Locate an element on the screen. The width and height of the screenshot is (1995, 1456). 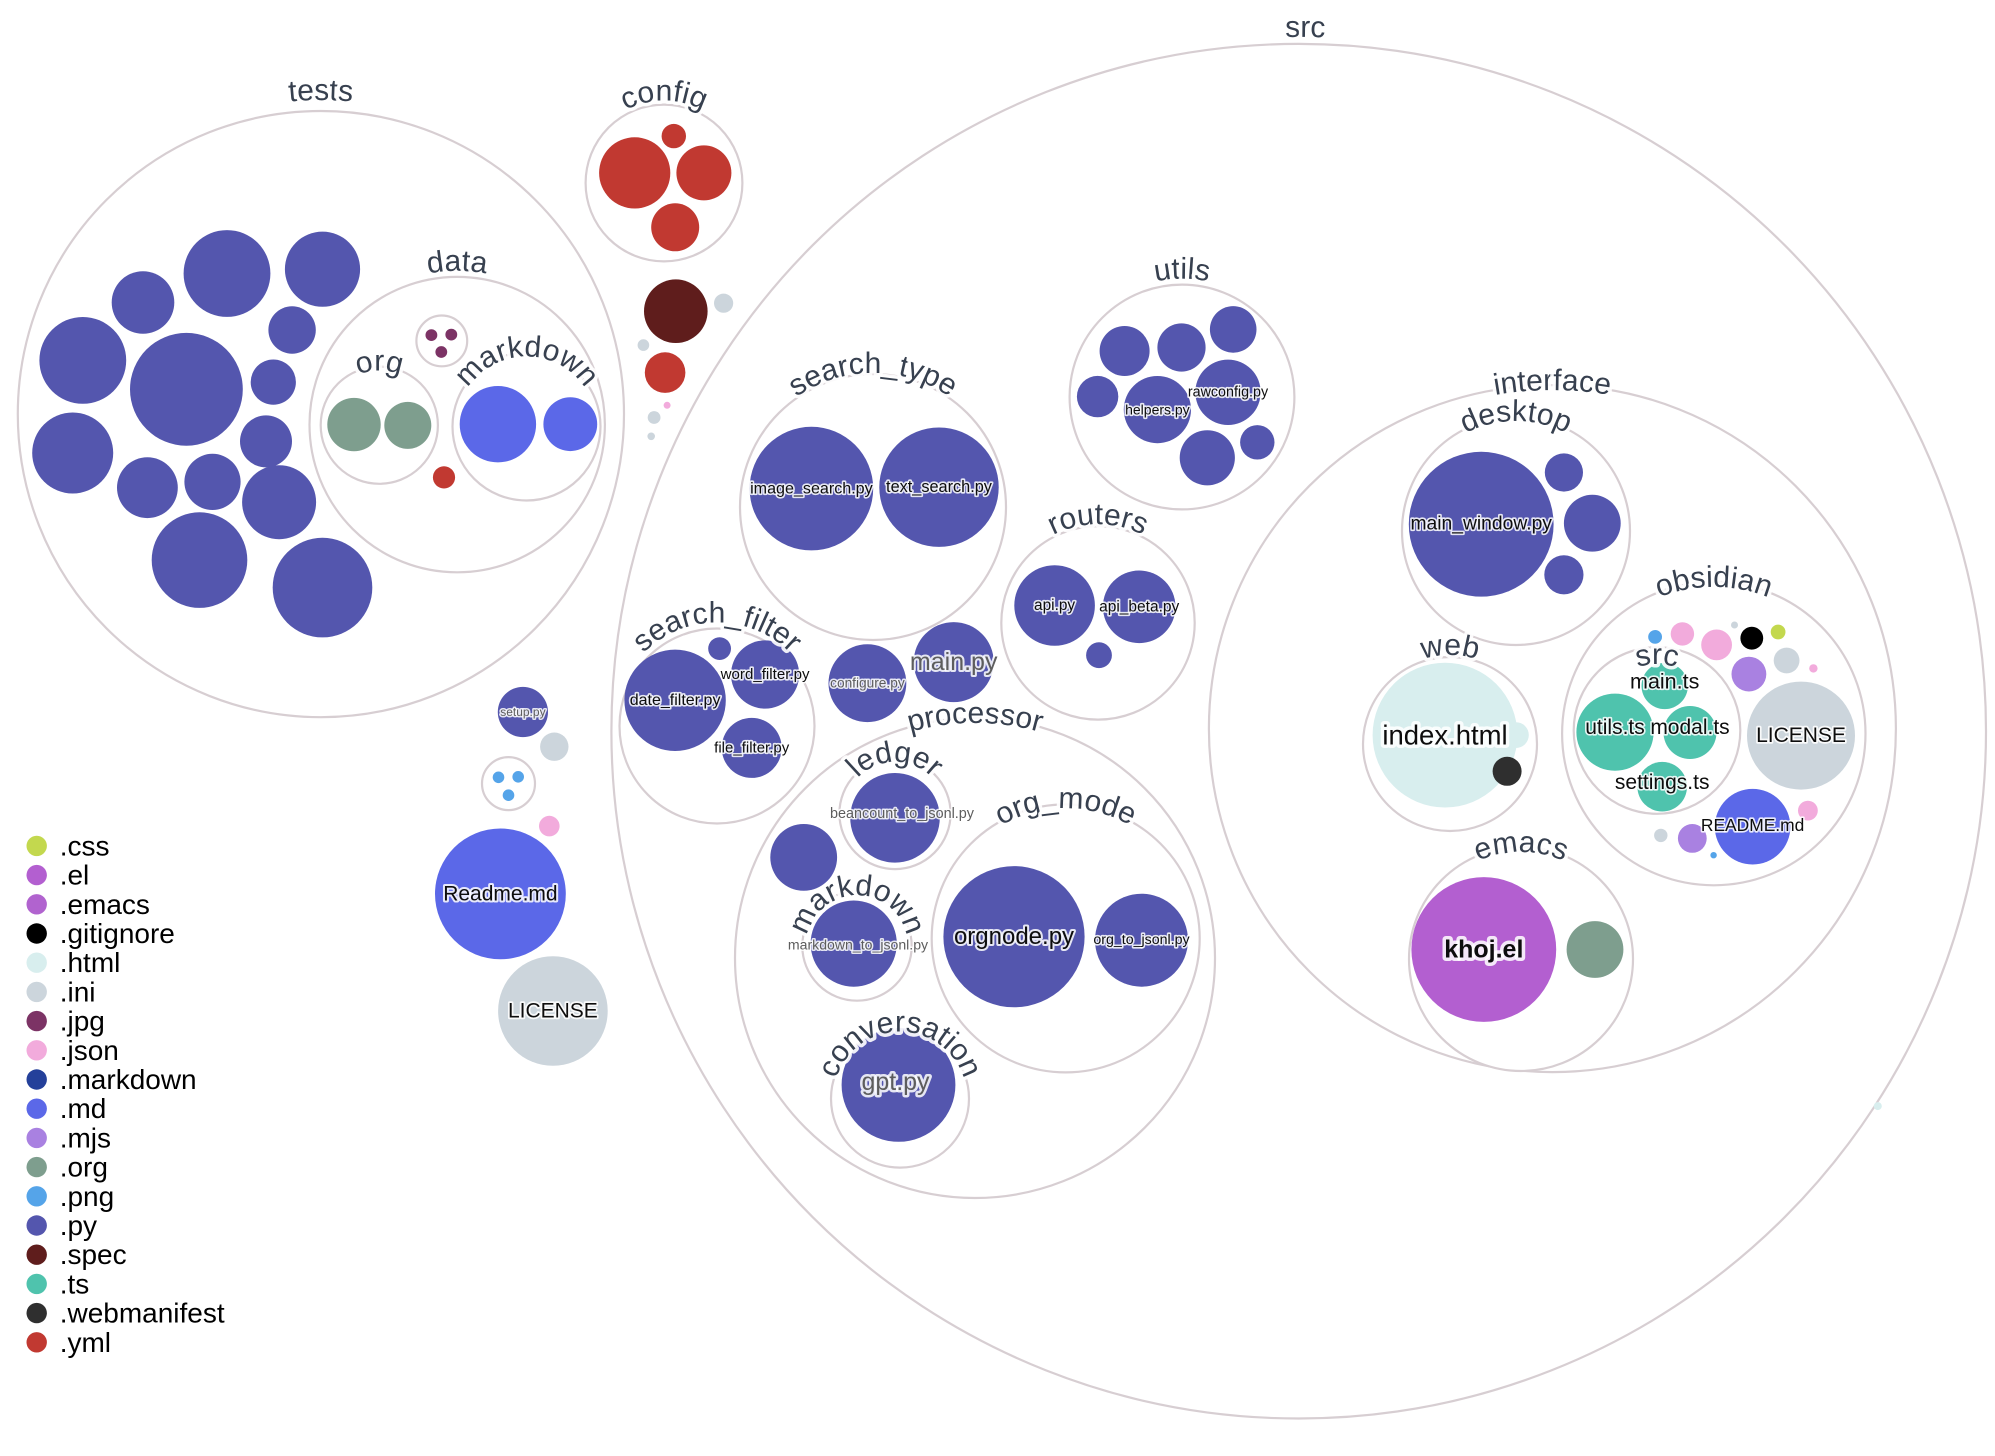
svg-text: .webmanifest is located at coordinates (142, 1313).